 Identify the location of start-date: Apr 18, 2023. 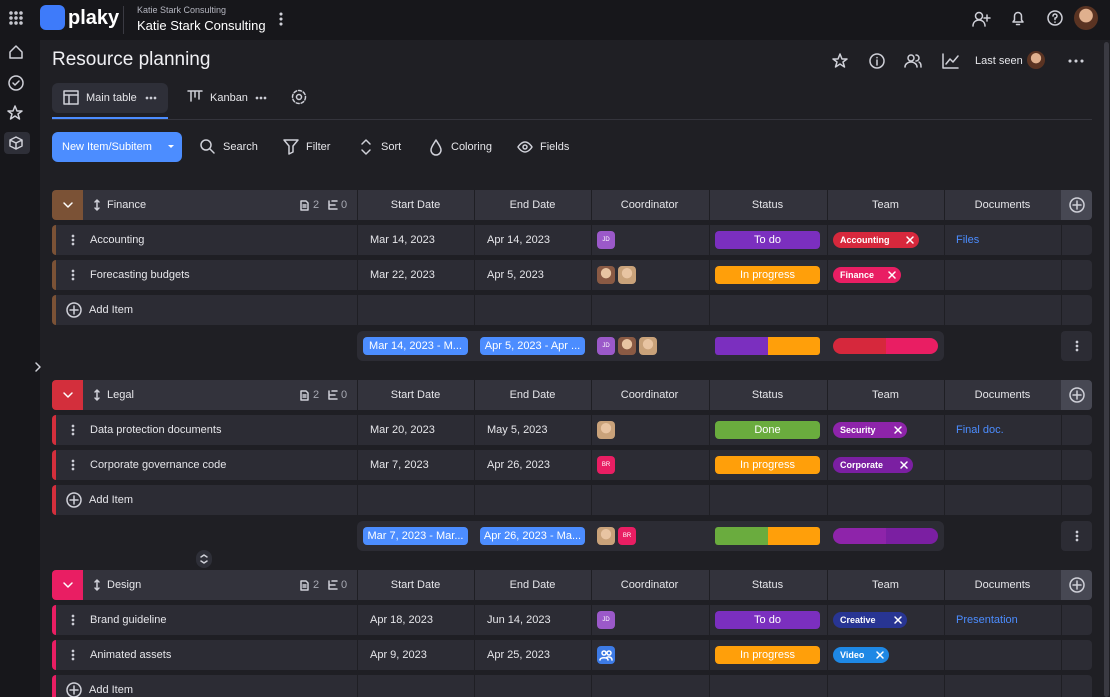
(401, 620).